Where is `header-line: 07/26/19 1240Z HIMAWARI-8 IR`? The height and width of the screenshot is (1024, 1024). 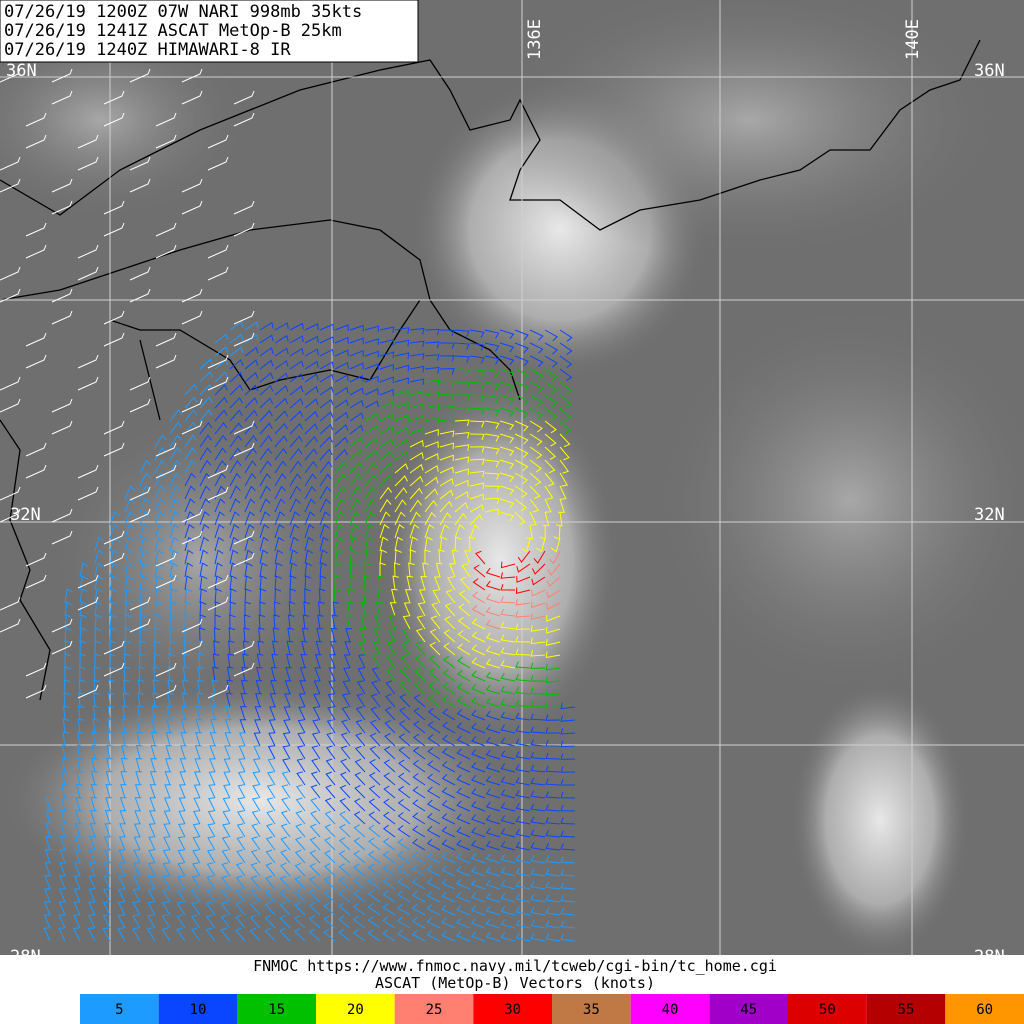
header-line: 07/26/19 1240Z HIMAWARI-8 IR is located at coordinates (147, 50).